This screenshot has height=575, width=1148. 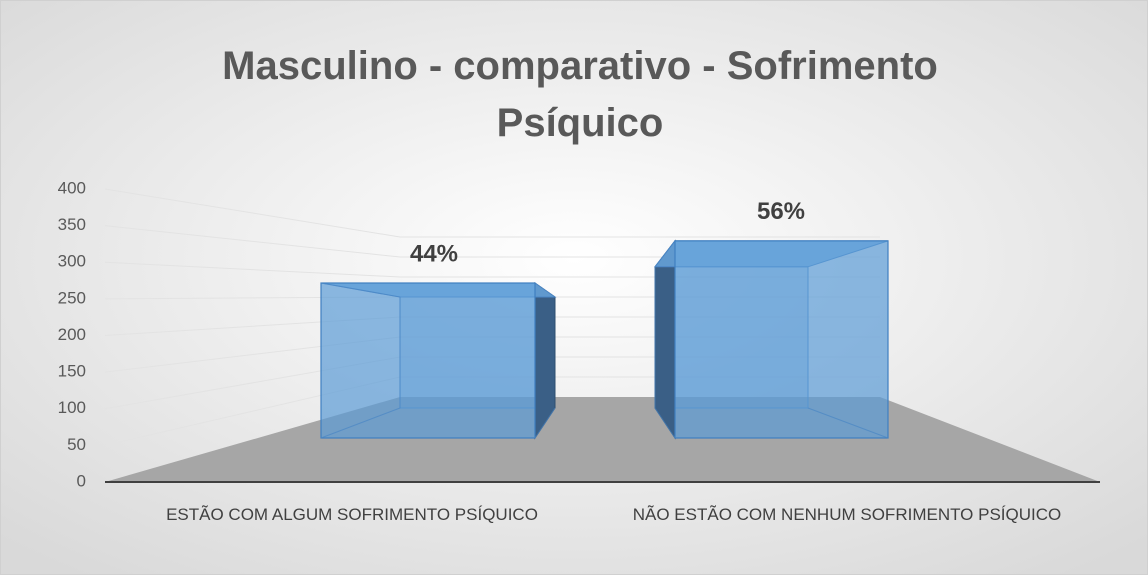 What do you see at coordinates (434, 253) in the screenshot?
I see `data-label: 44%` at bounding box center [434, 253].